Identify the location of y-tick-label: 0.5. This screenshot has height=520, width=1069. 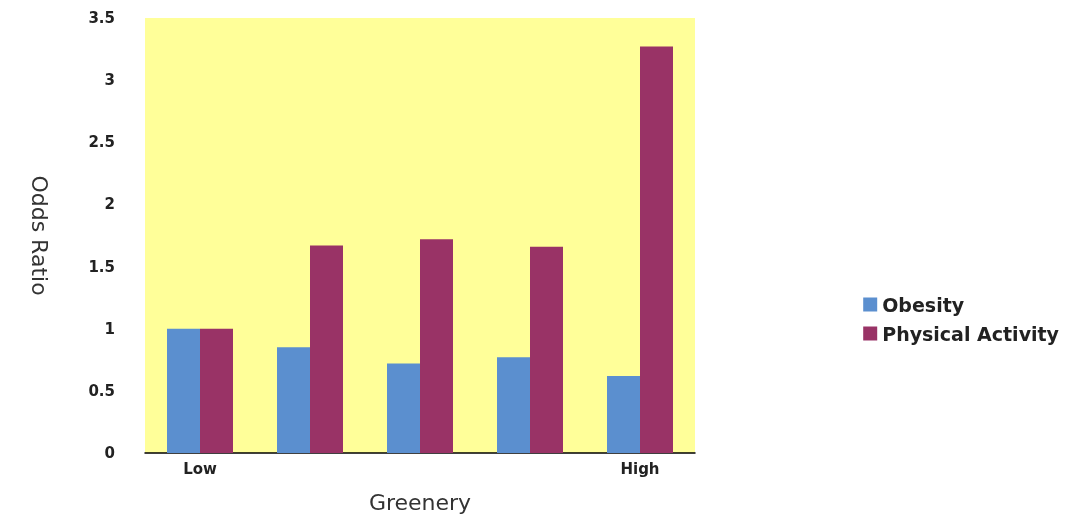
(101, 390).